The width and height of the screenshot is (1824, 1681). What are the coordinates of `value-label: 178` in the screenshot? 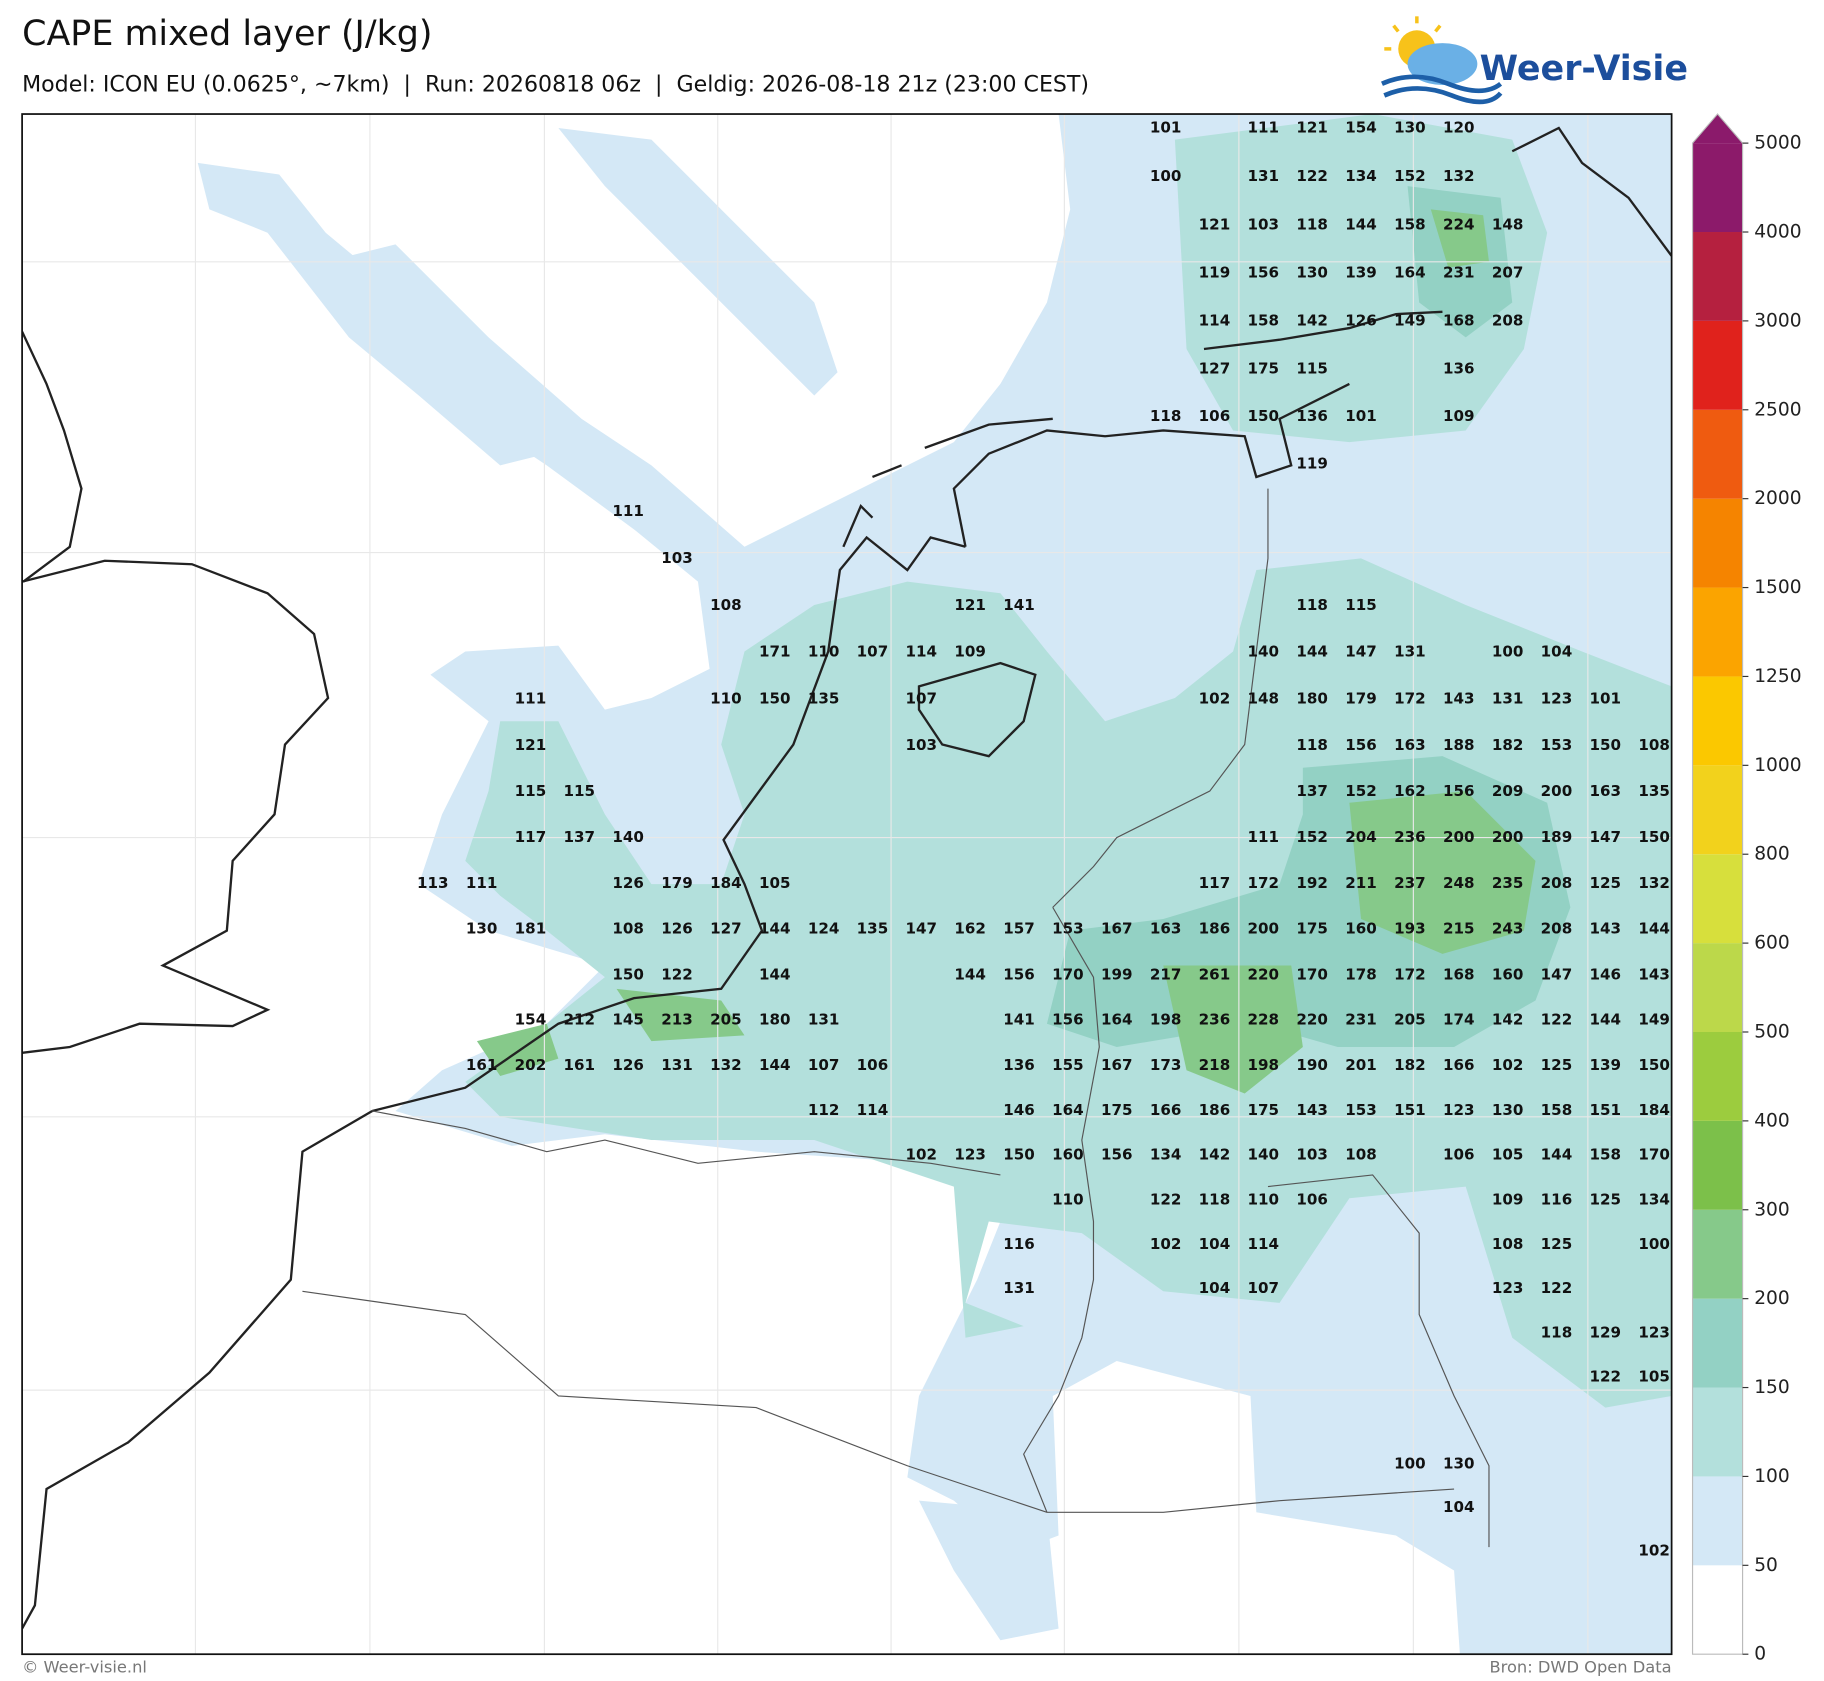 It's located at (1361, 974).